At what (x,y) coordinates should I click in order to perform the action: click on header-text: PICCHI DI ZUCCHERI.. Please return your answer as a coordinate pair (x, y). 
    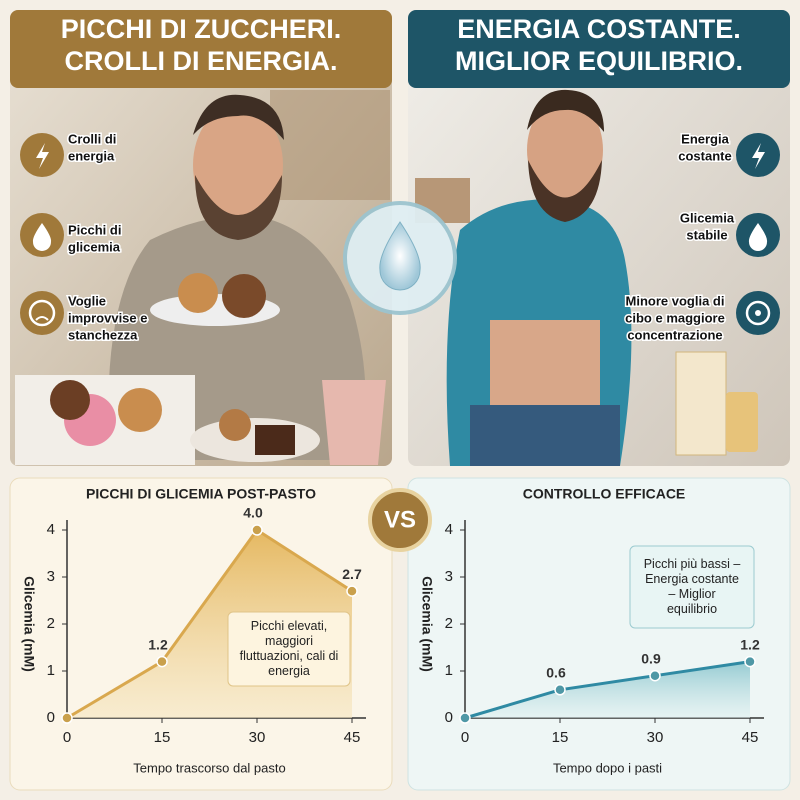
    Looking at the image, I should click on (201, 29).